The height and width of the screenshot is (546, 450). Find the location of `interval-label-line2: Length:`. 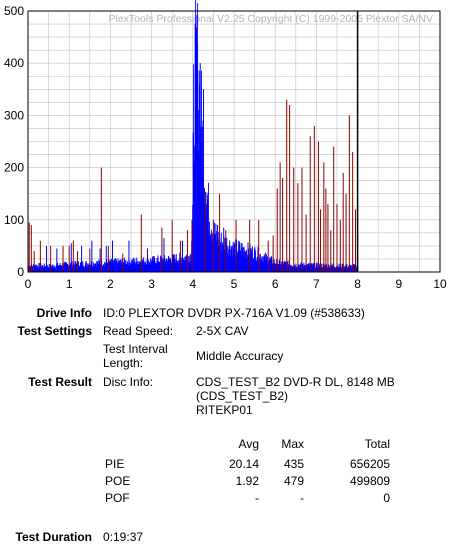

interval-label-line2: Length: is located at coordinates (123, 363).